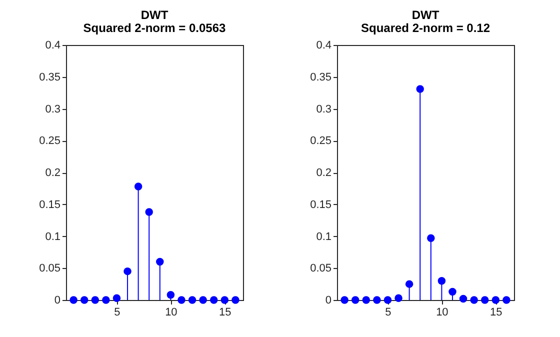 This screenshot has height=337, width=560. Describe the element at coordinates (425, 28) in the screenshot. I see `chart-subtitle: Squared 2-norm = 0.12` at that location.